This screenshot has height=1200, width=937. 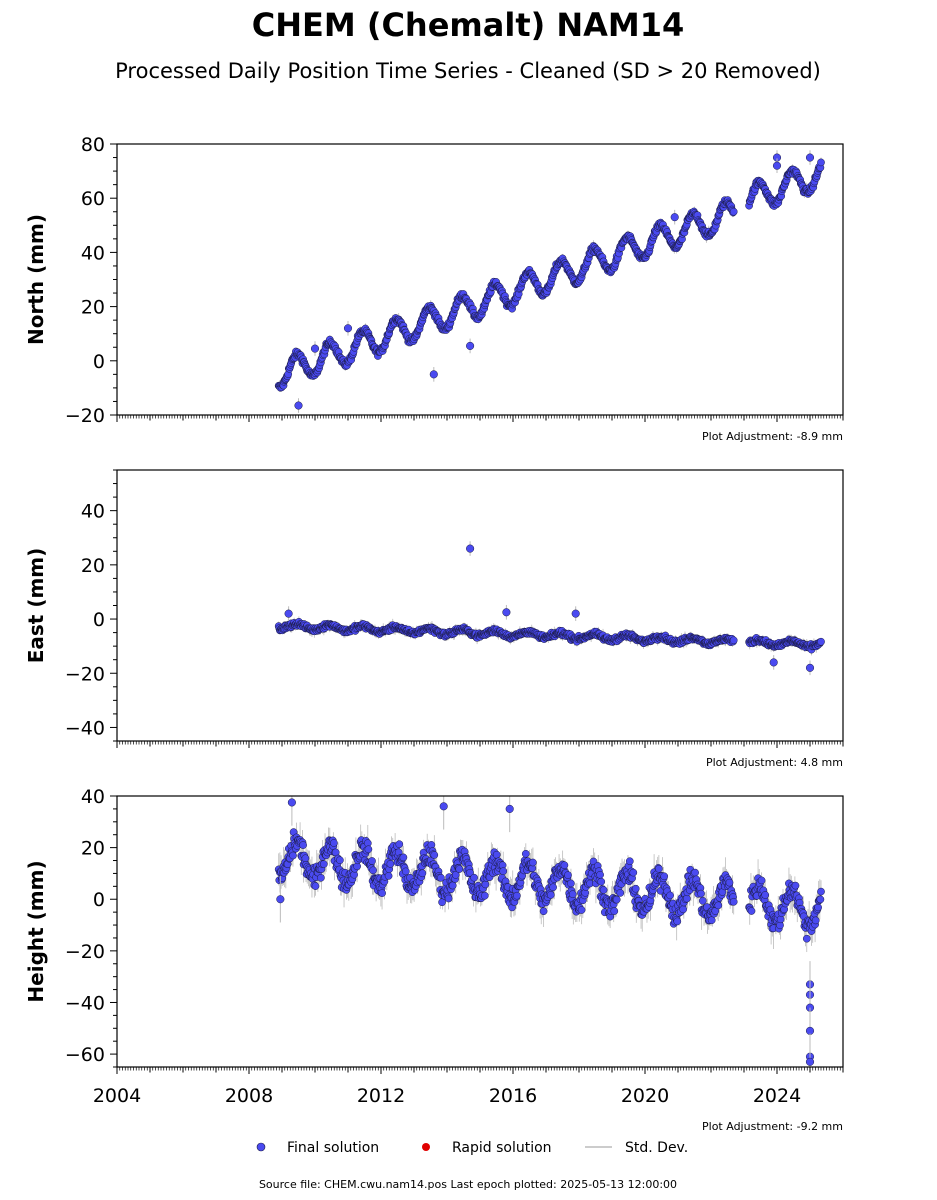 What do you see at coordinates (656, 1148) in the screenshot?
I see `legend-stddev-label: Std. Dev.` at bounding box center [656, 1148].